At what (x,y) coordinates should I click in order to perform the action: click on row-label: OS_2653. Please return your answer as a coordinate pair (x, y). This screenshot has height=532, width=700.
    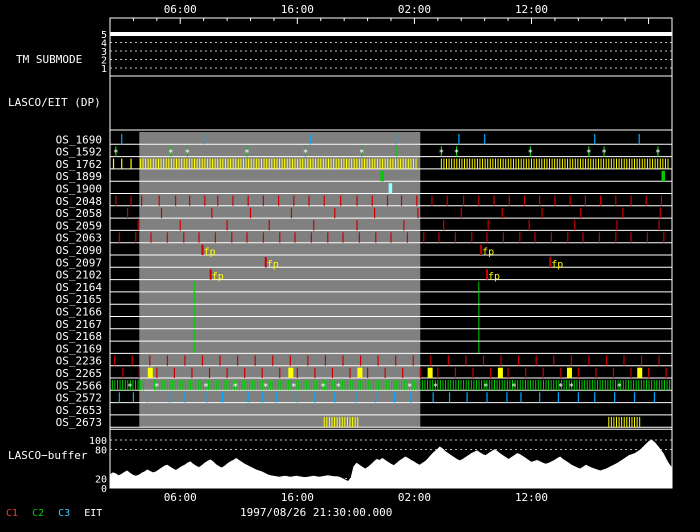
    Looking at the image, I should click on (79, 410).